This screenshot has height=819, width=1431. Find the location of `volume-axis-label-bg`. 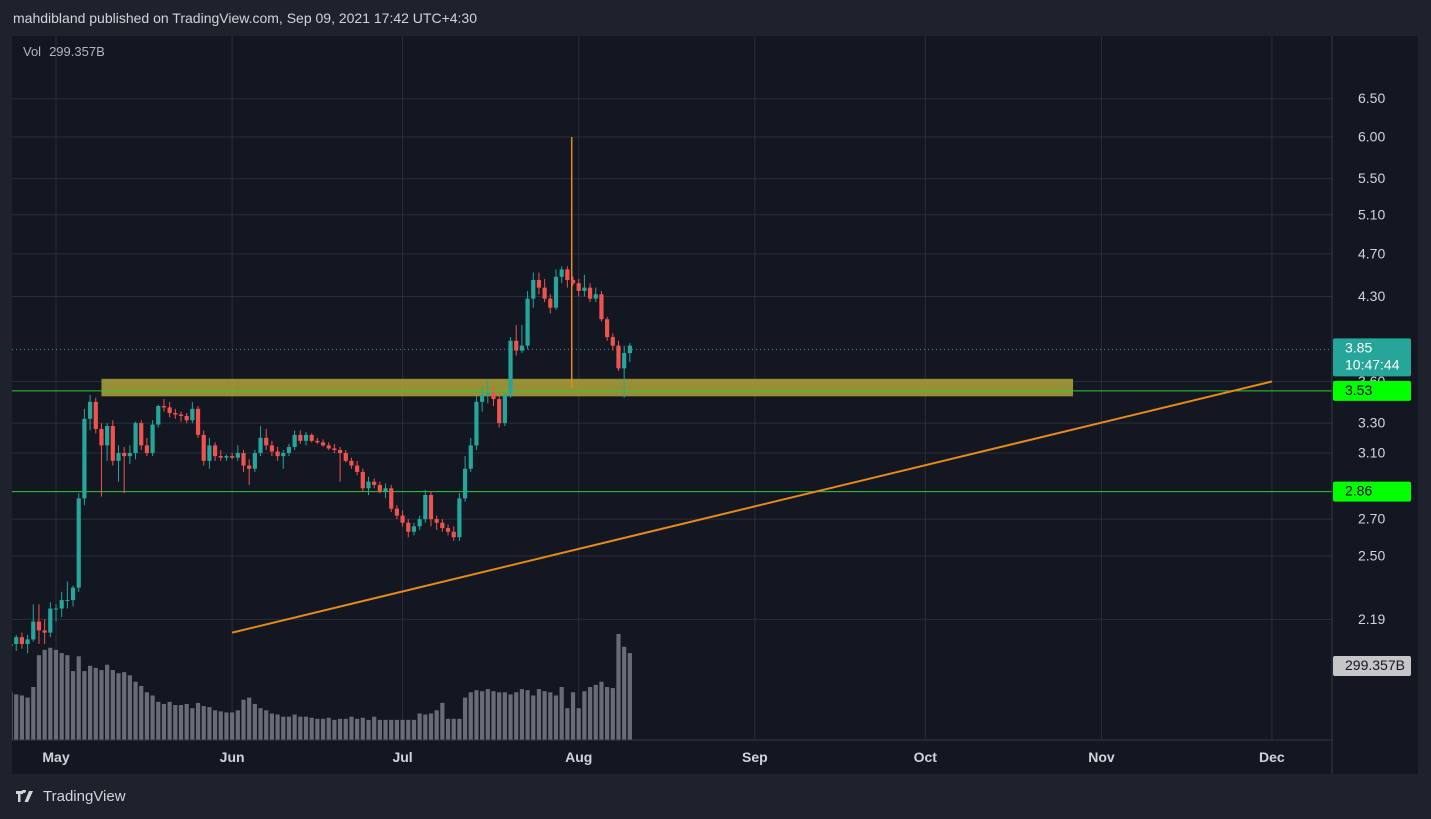

volume-axis-label-bg is located at coordinates (1372, 666).